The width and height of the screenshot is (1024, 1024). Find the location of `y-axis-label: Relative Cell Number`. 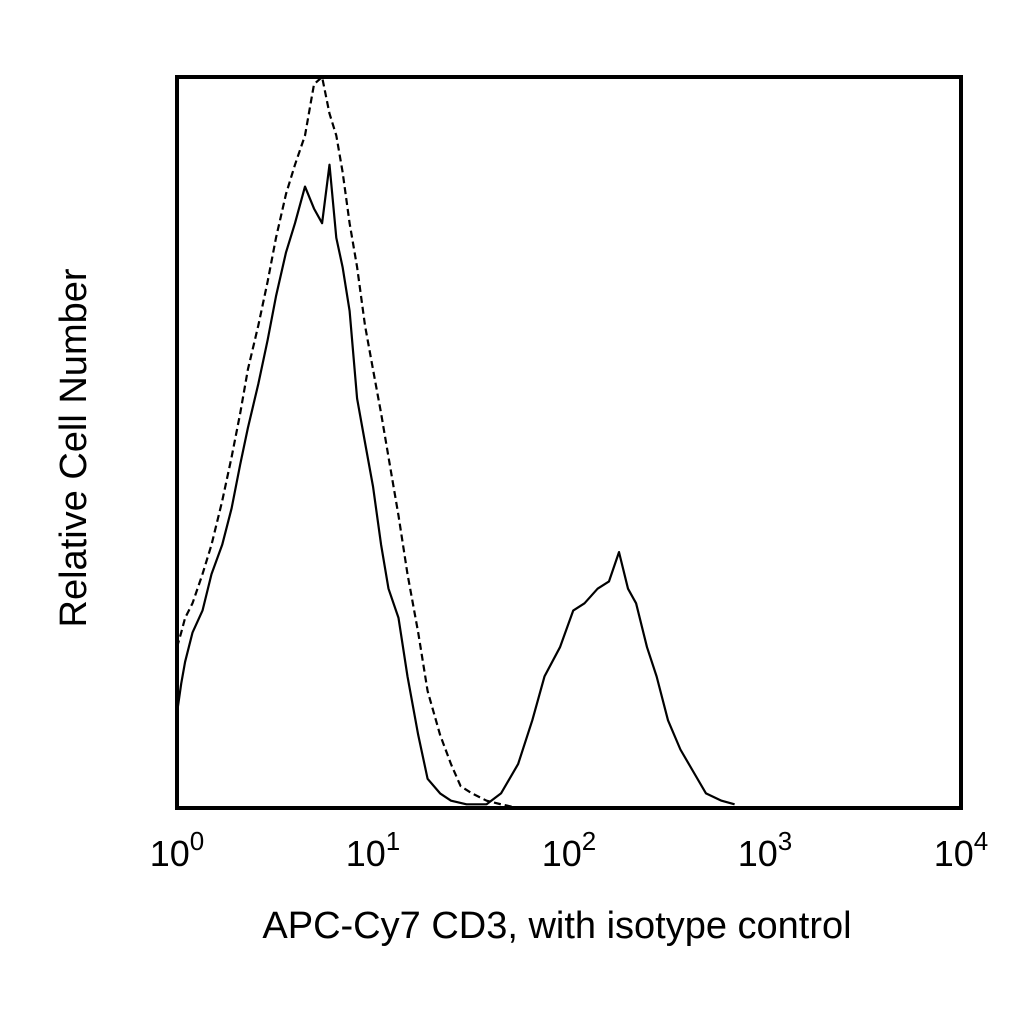

y-axis-label: Relative Cell Number is located at coordinates (74, 447).